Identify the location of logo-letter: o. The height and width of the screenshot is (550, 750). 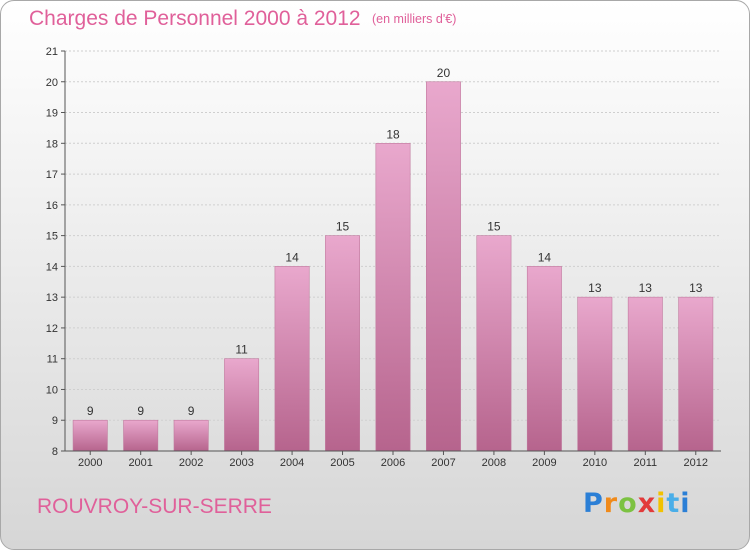
(628, 503).